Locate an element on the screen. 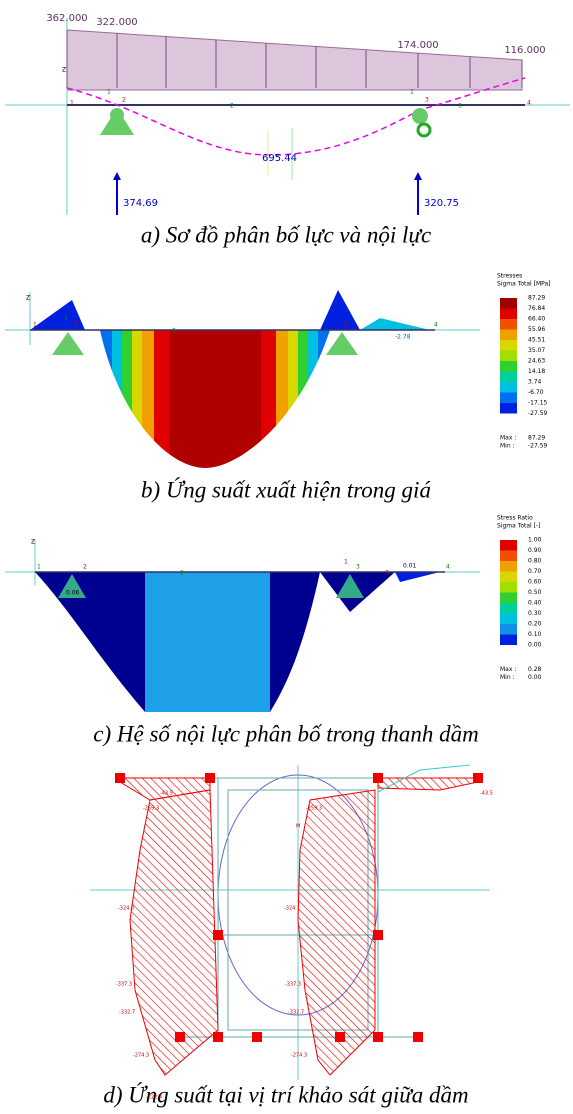  caption: c) Hệ số nội lực phân bố trong thanh dầm is located at coordinates (285, 733).